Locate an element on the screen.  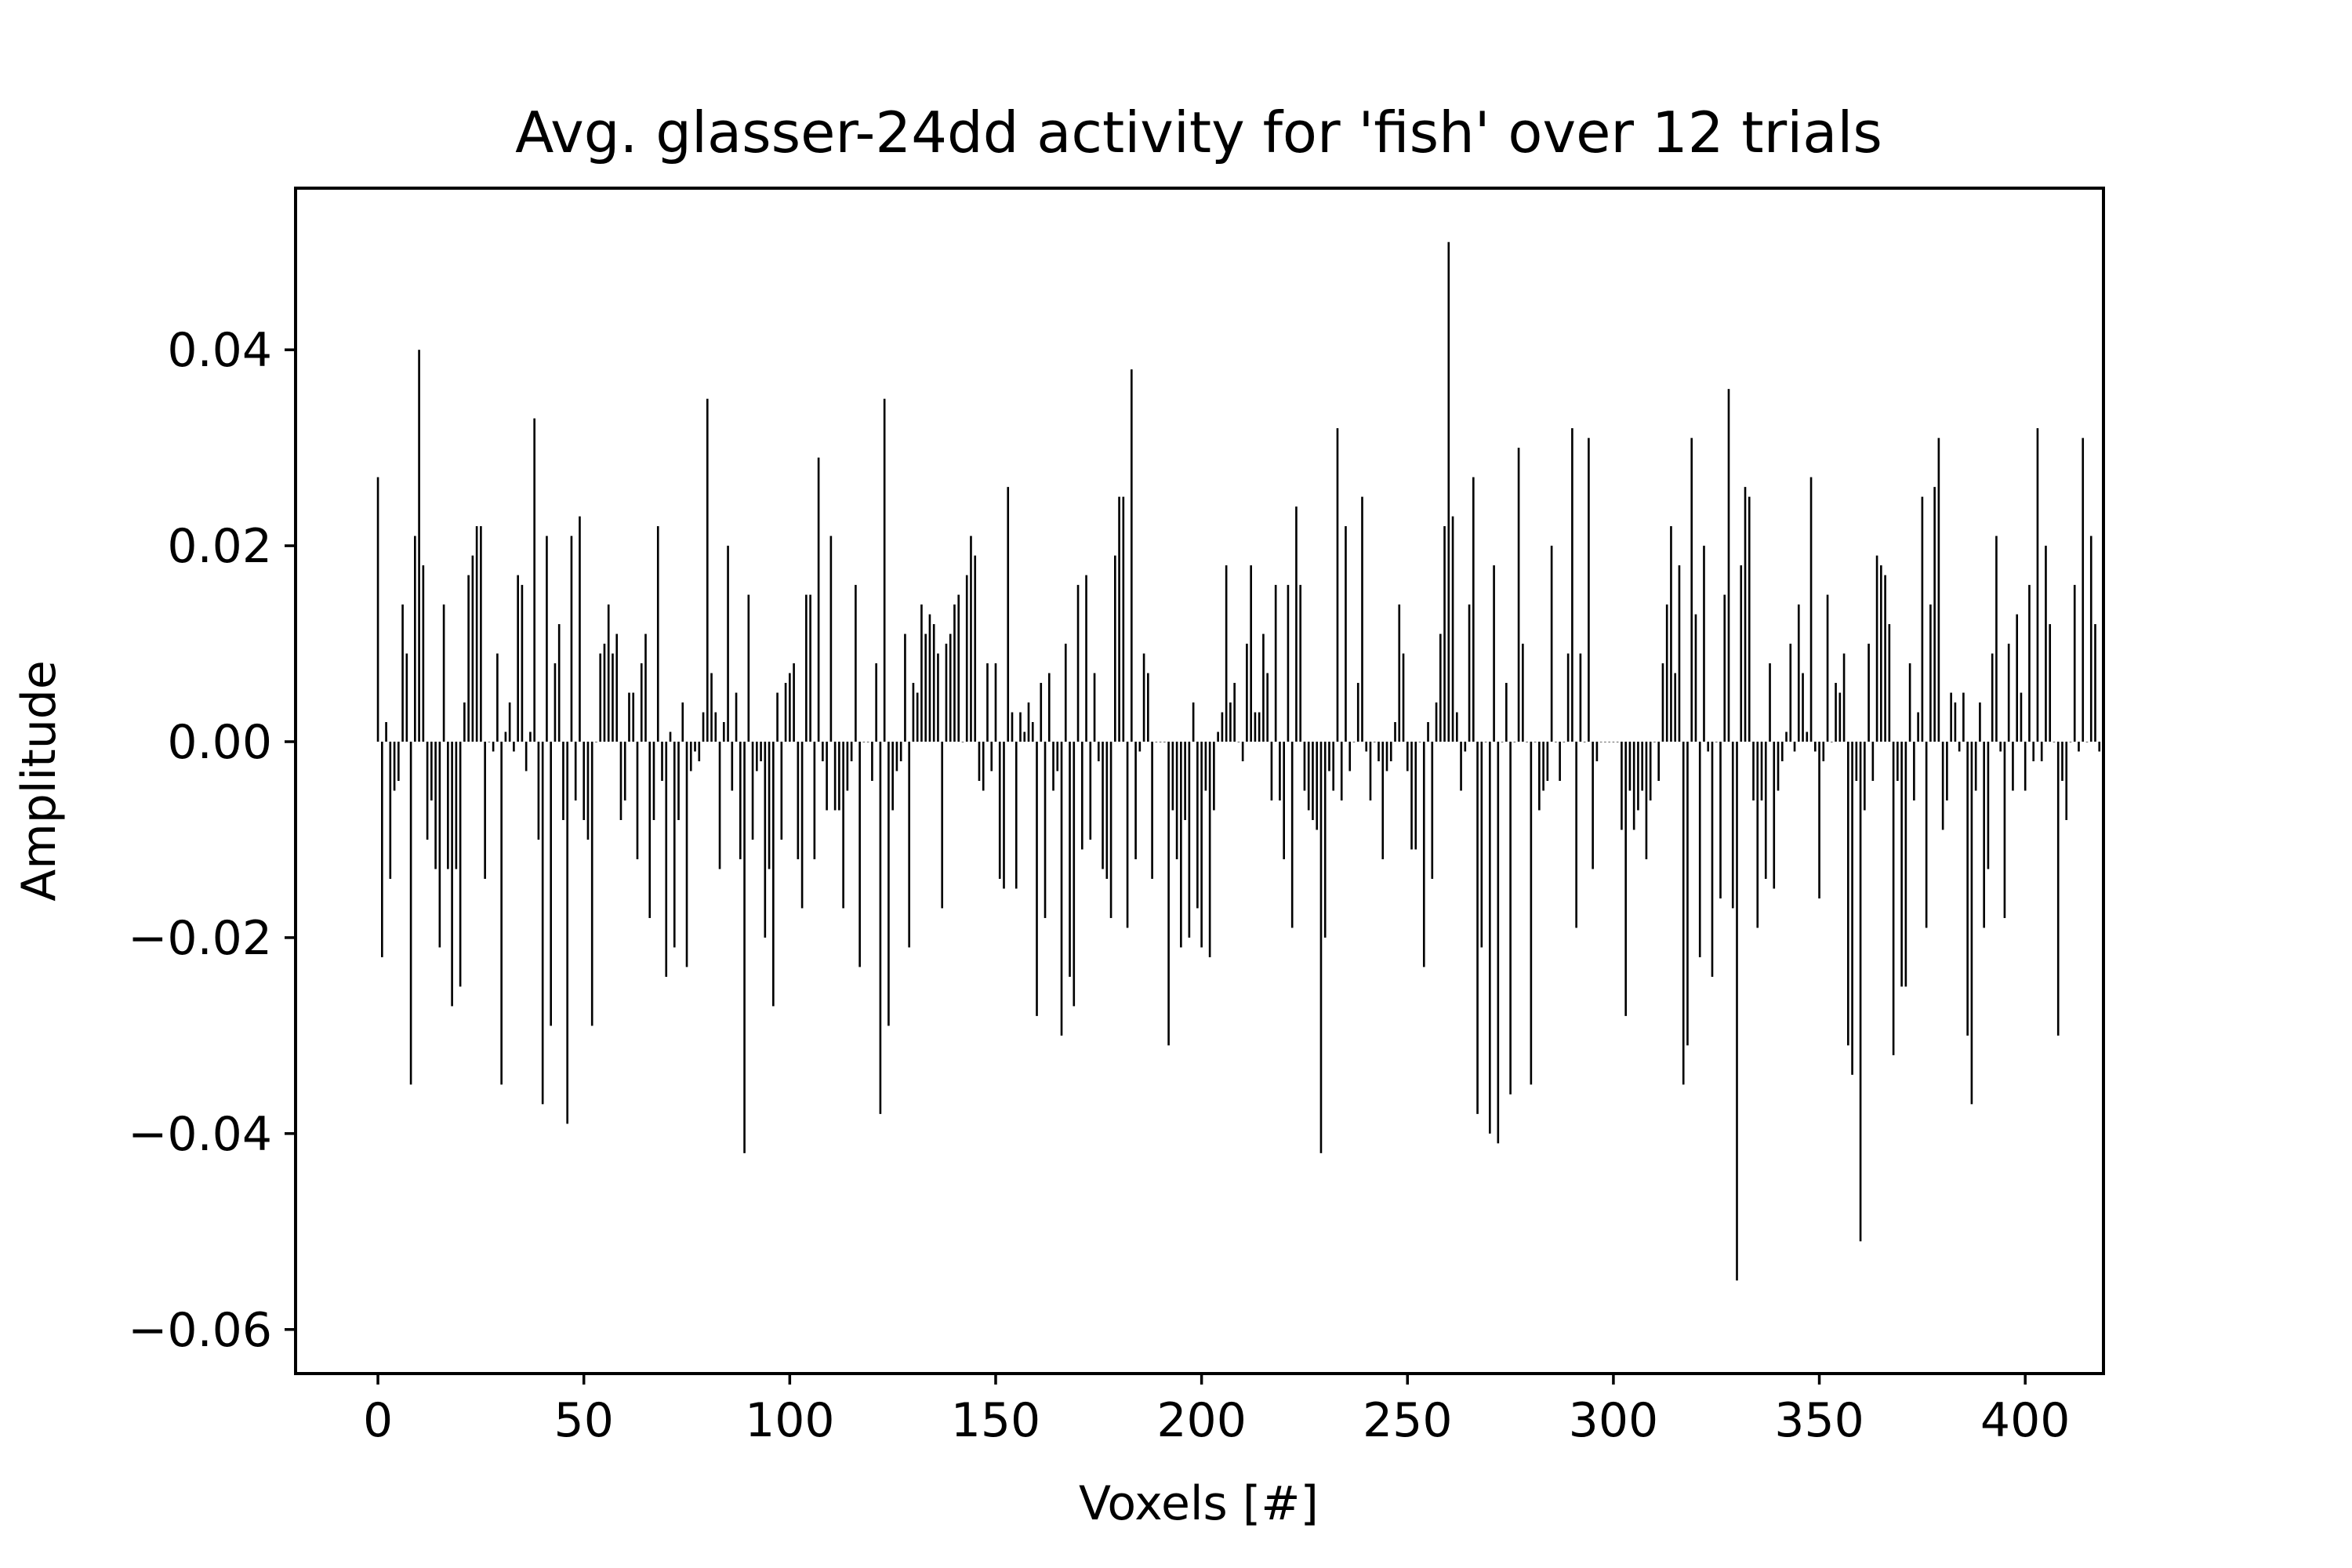
y-tick-label: 0.04 is located at coordinates (219, 350).